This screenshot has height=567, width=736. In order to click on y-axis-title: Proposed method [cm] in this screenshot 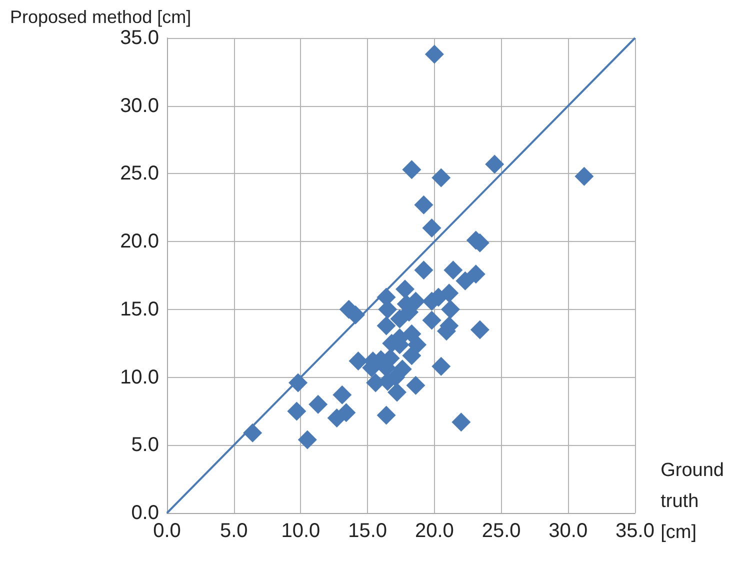, I will do `click(101, 17)`.